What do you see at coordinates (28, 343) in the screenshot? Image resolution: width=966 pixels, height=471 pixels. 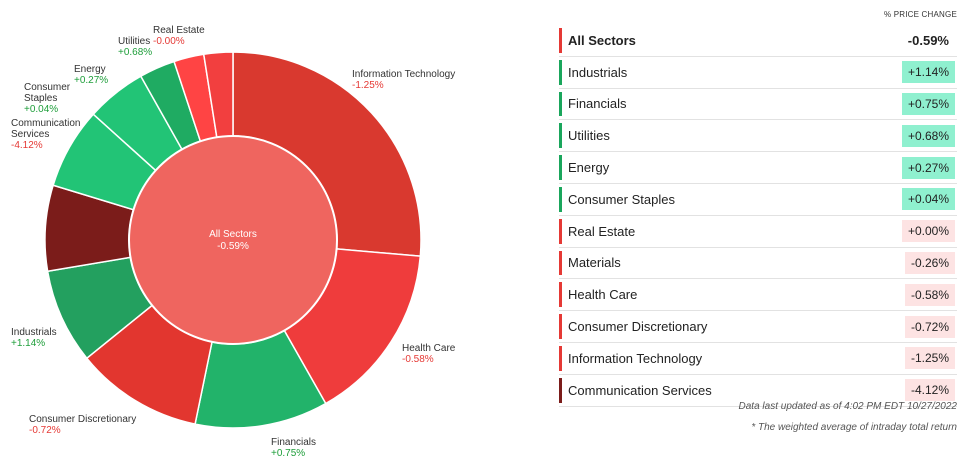 I see `label-value: +1.14%` at bounding box center [28, 343].